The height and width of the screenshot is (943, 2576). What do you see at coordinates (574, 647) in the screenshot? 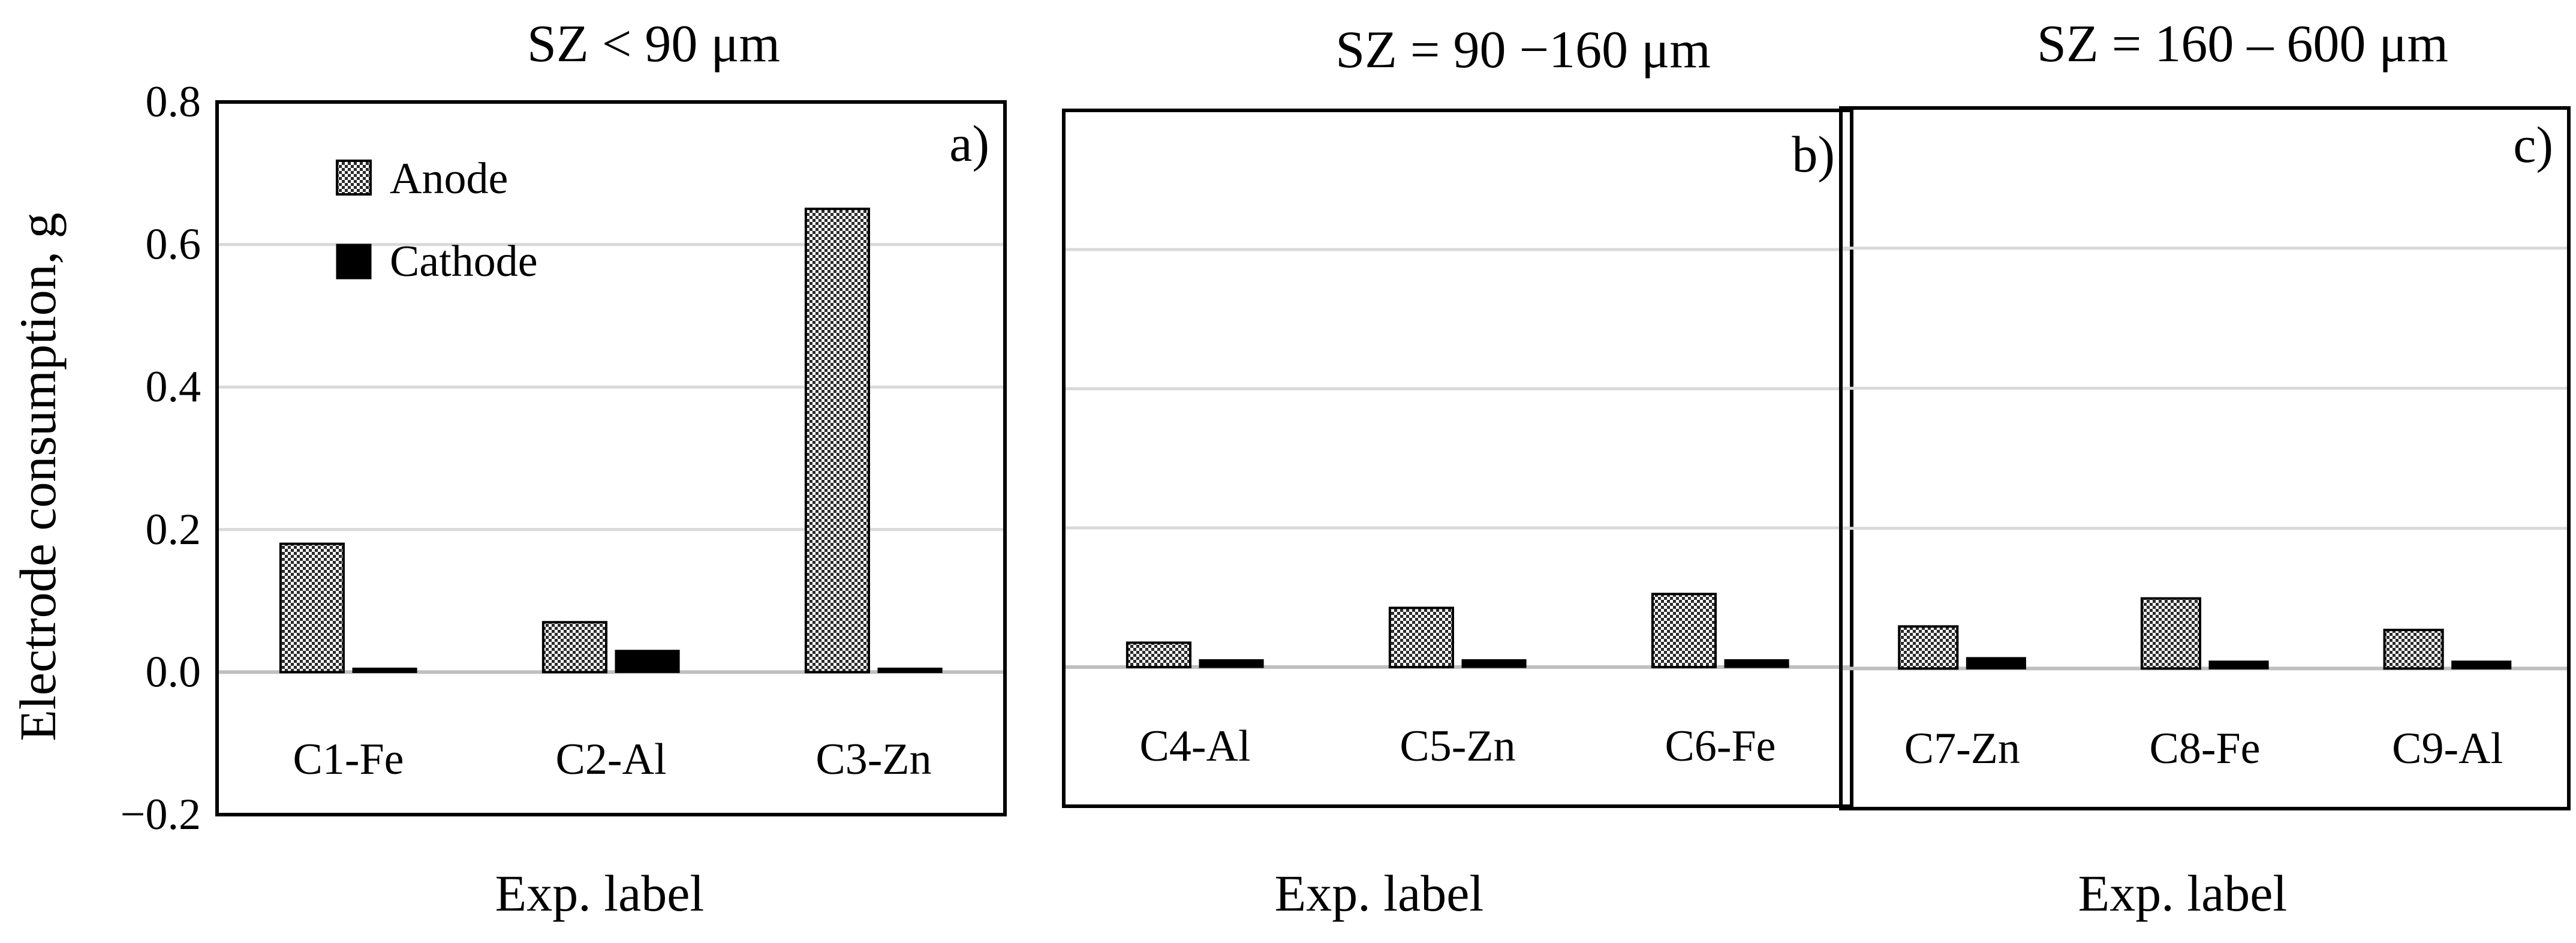
I see `panel-a-bar-anode-c2-al` at bounding box center [574, 647].